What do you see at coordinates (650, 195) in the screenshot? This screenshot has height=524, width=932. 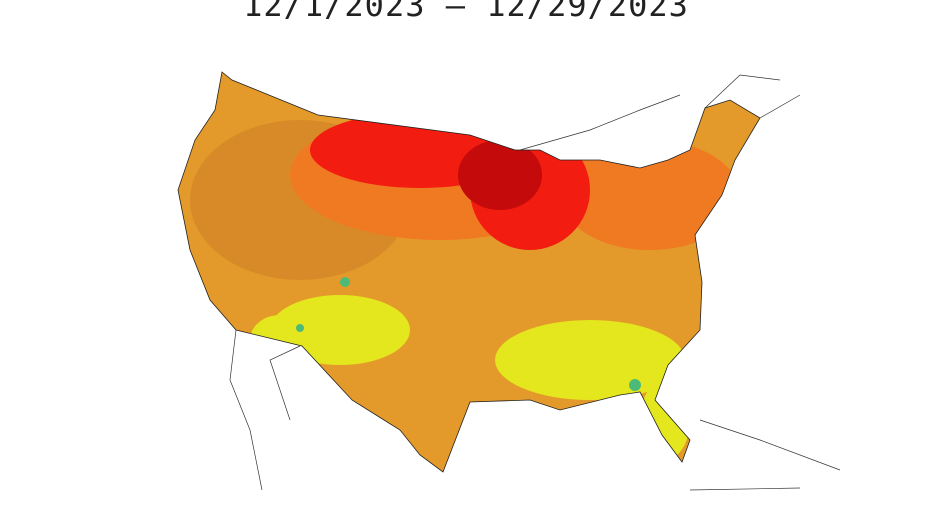 I see `warm-region` at bounding box center [650, 195].